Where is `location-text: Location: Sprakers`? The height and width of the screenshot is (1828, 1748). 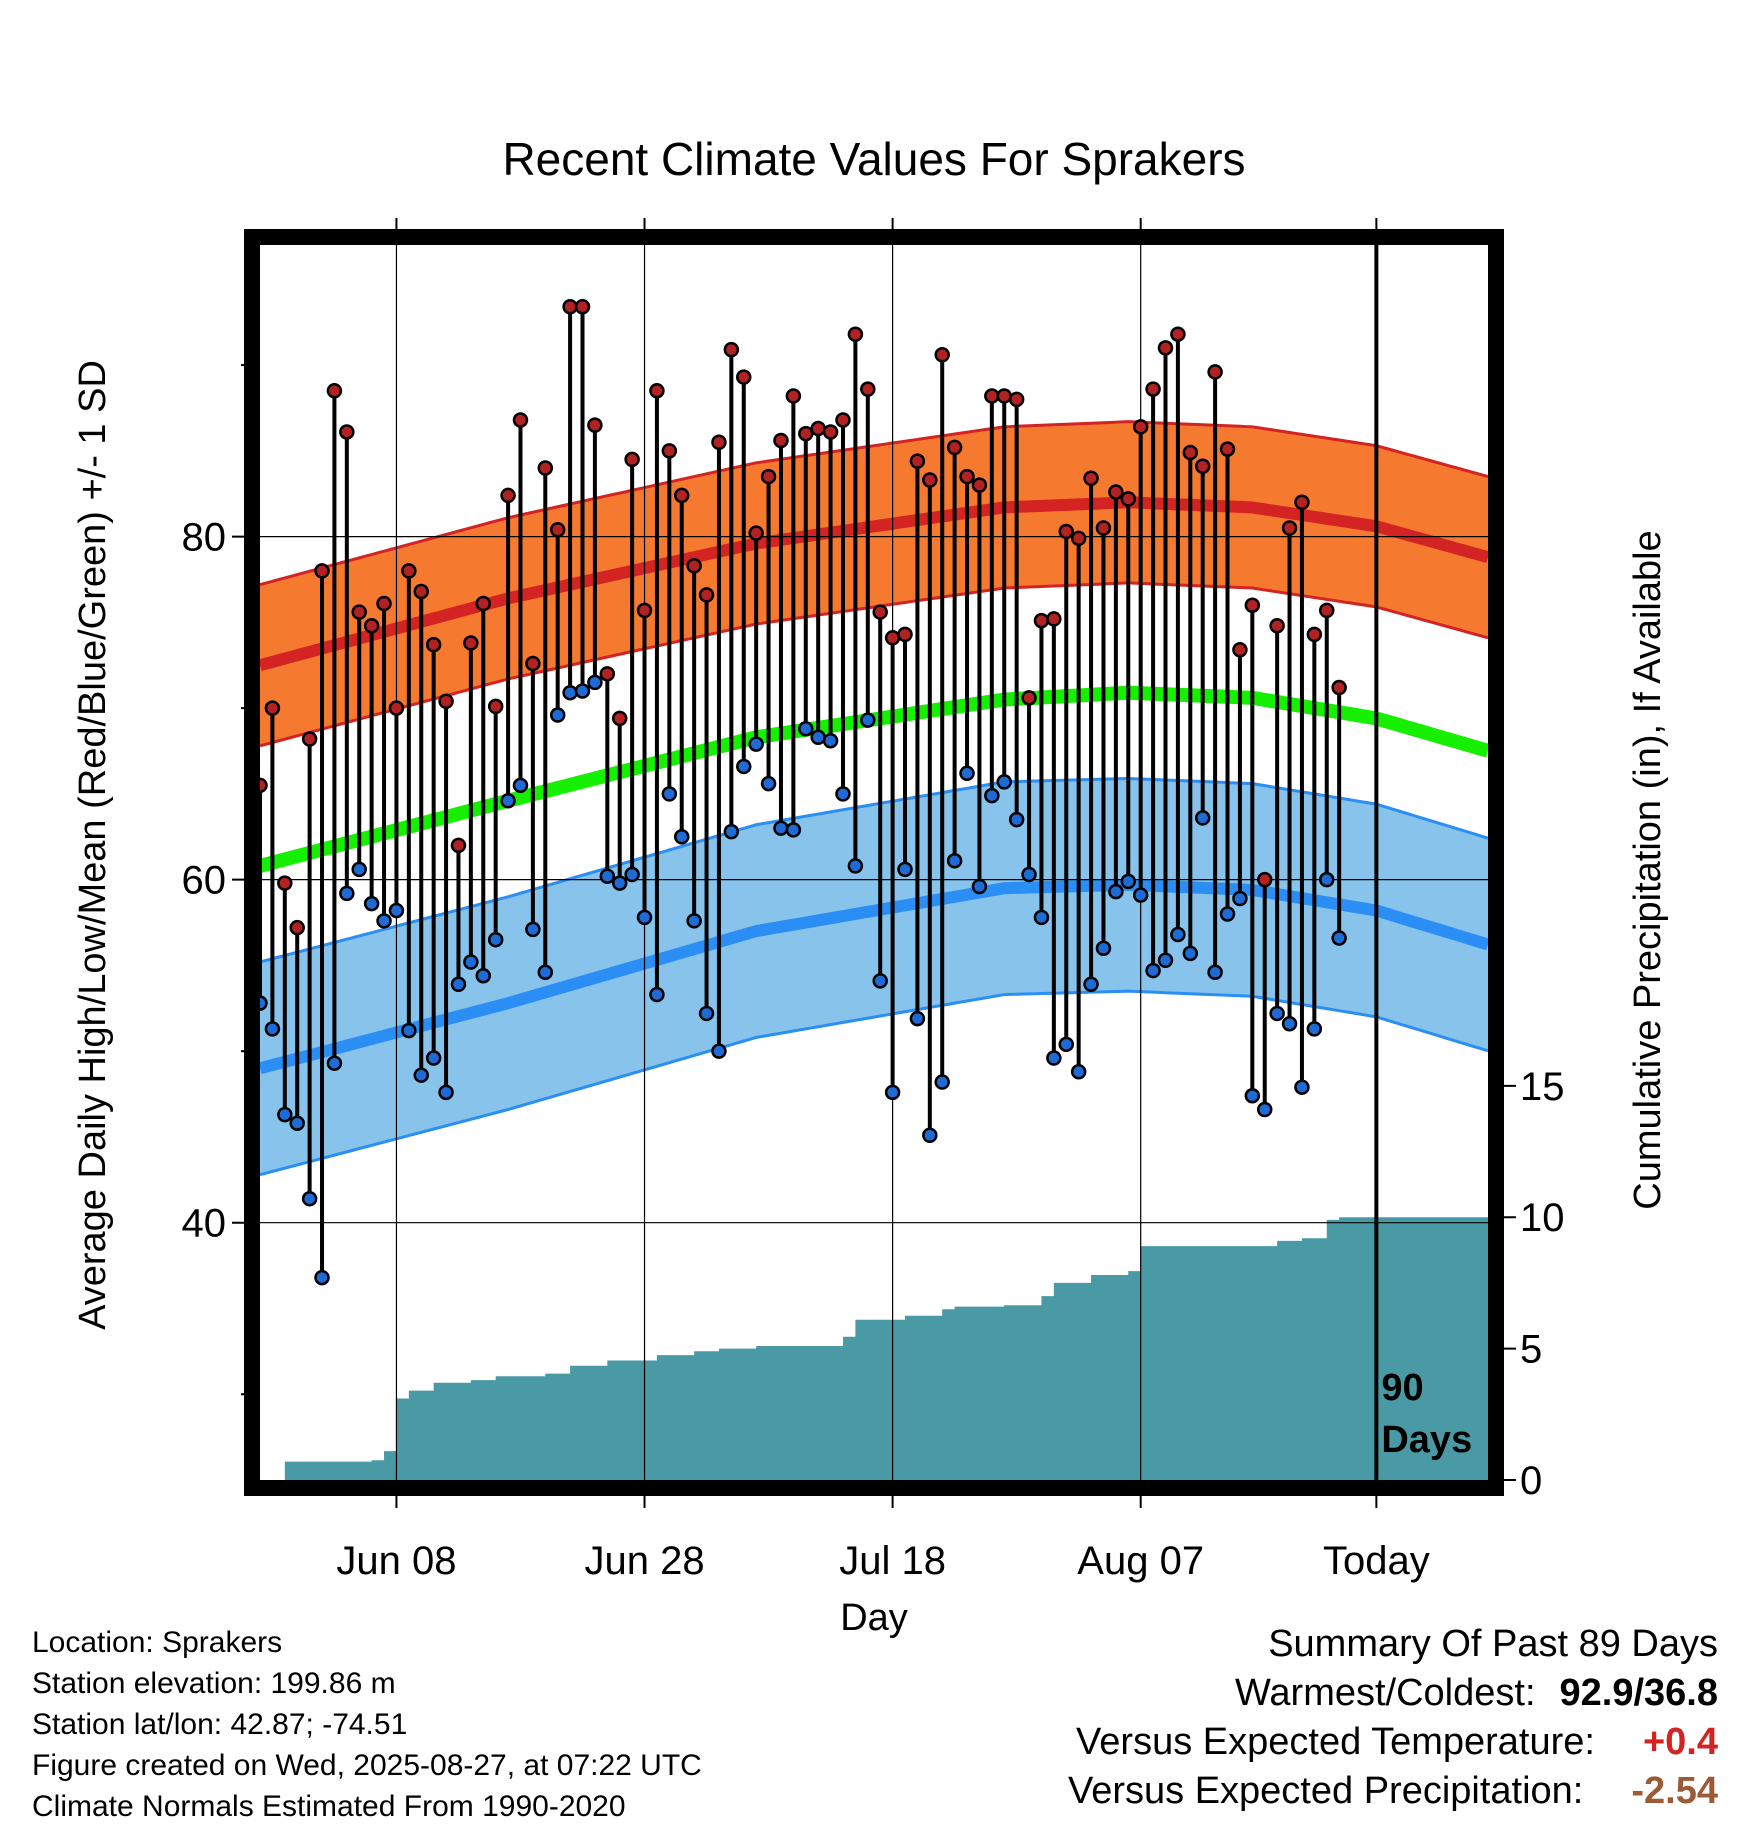 location-text: Location: Sprakers is located at coordinates (157, 1642).